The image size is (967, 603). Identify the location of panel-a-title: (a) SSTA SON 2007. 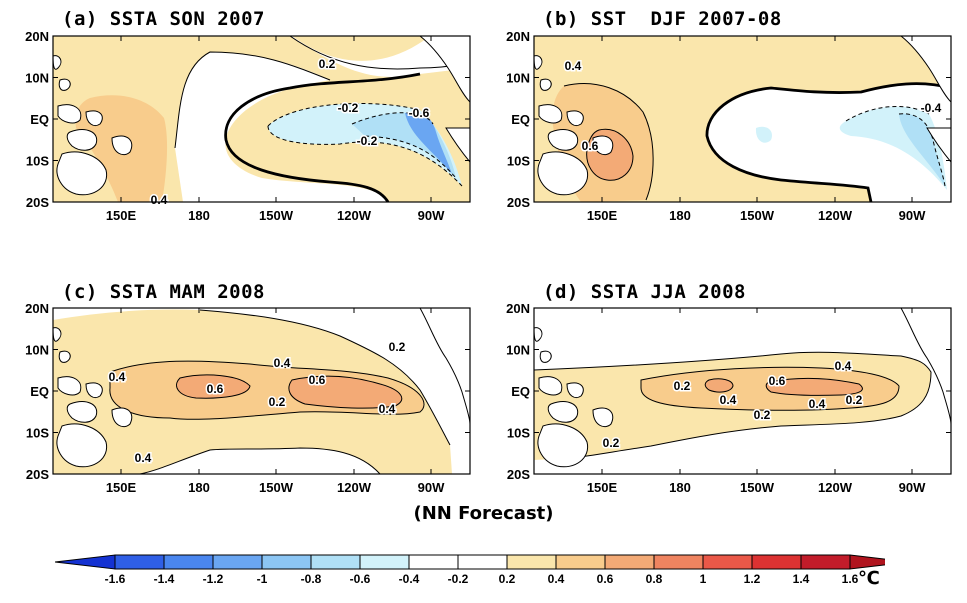
(163, 19).